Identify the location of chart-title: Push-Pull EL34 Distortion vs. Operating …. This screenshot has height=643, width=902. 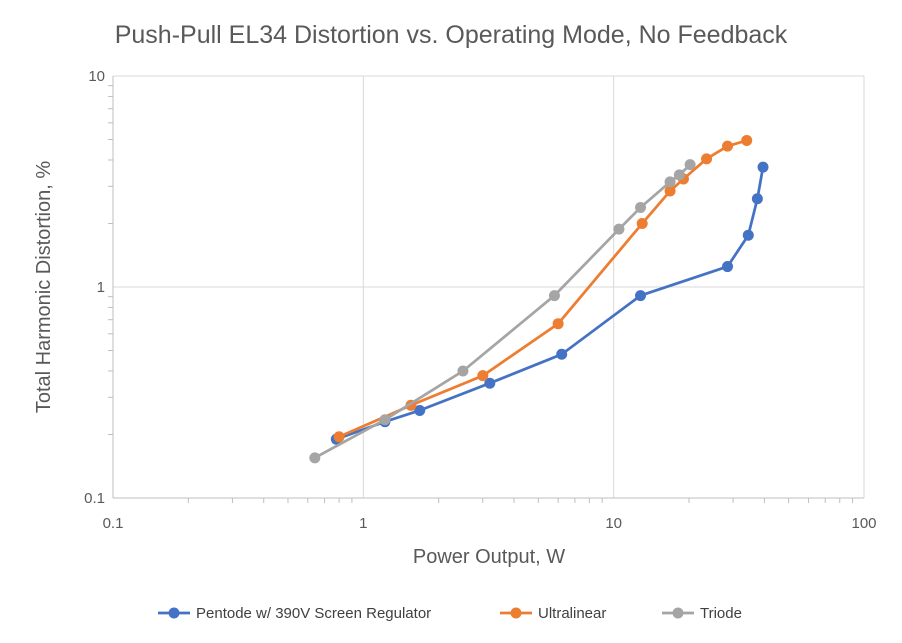
(451, 35).